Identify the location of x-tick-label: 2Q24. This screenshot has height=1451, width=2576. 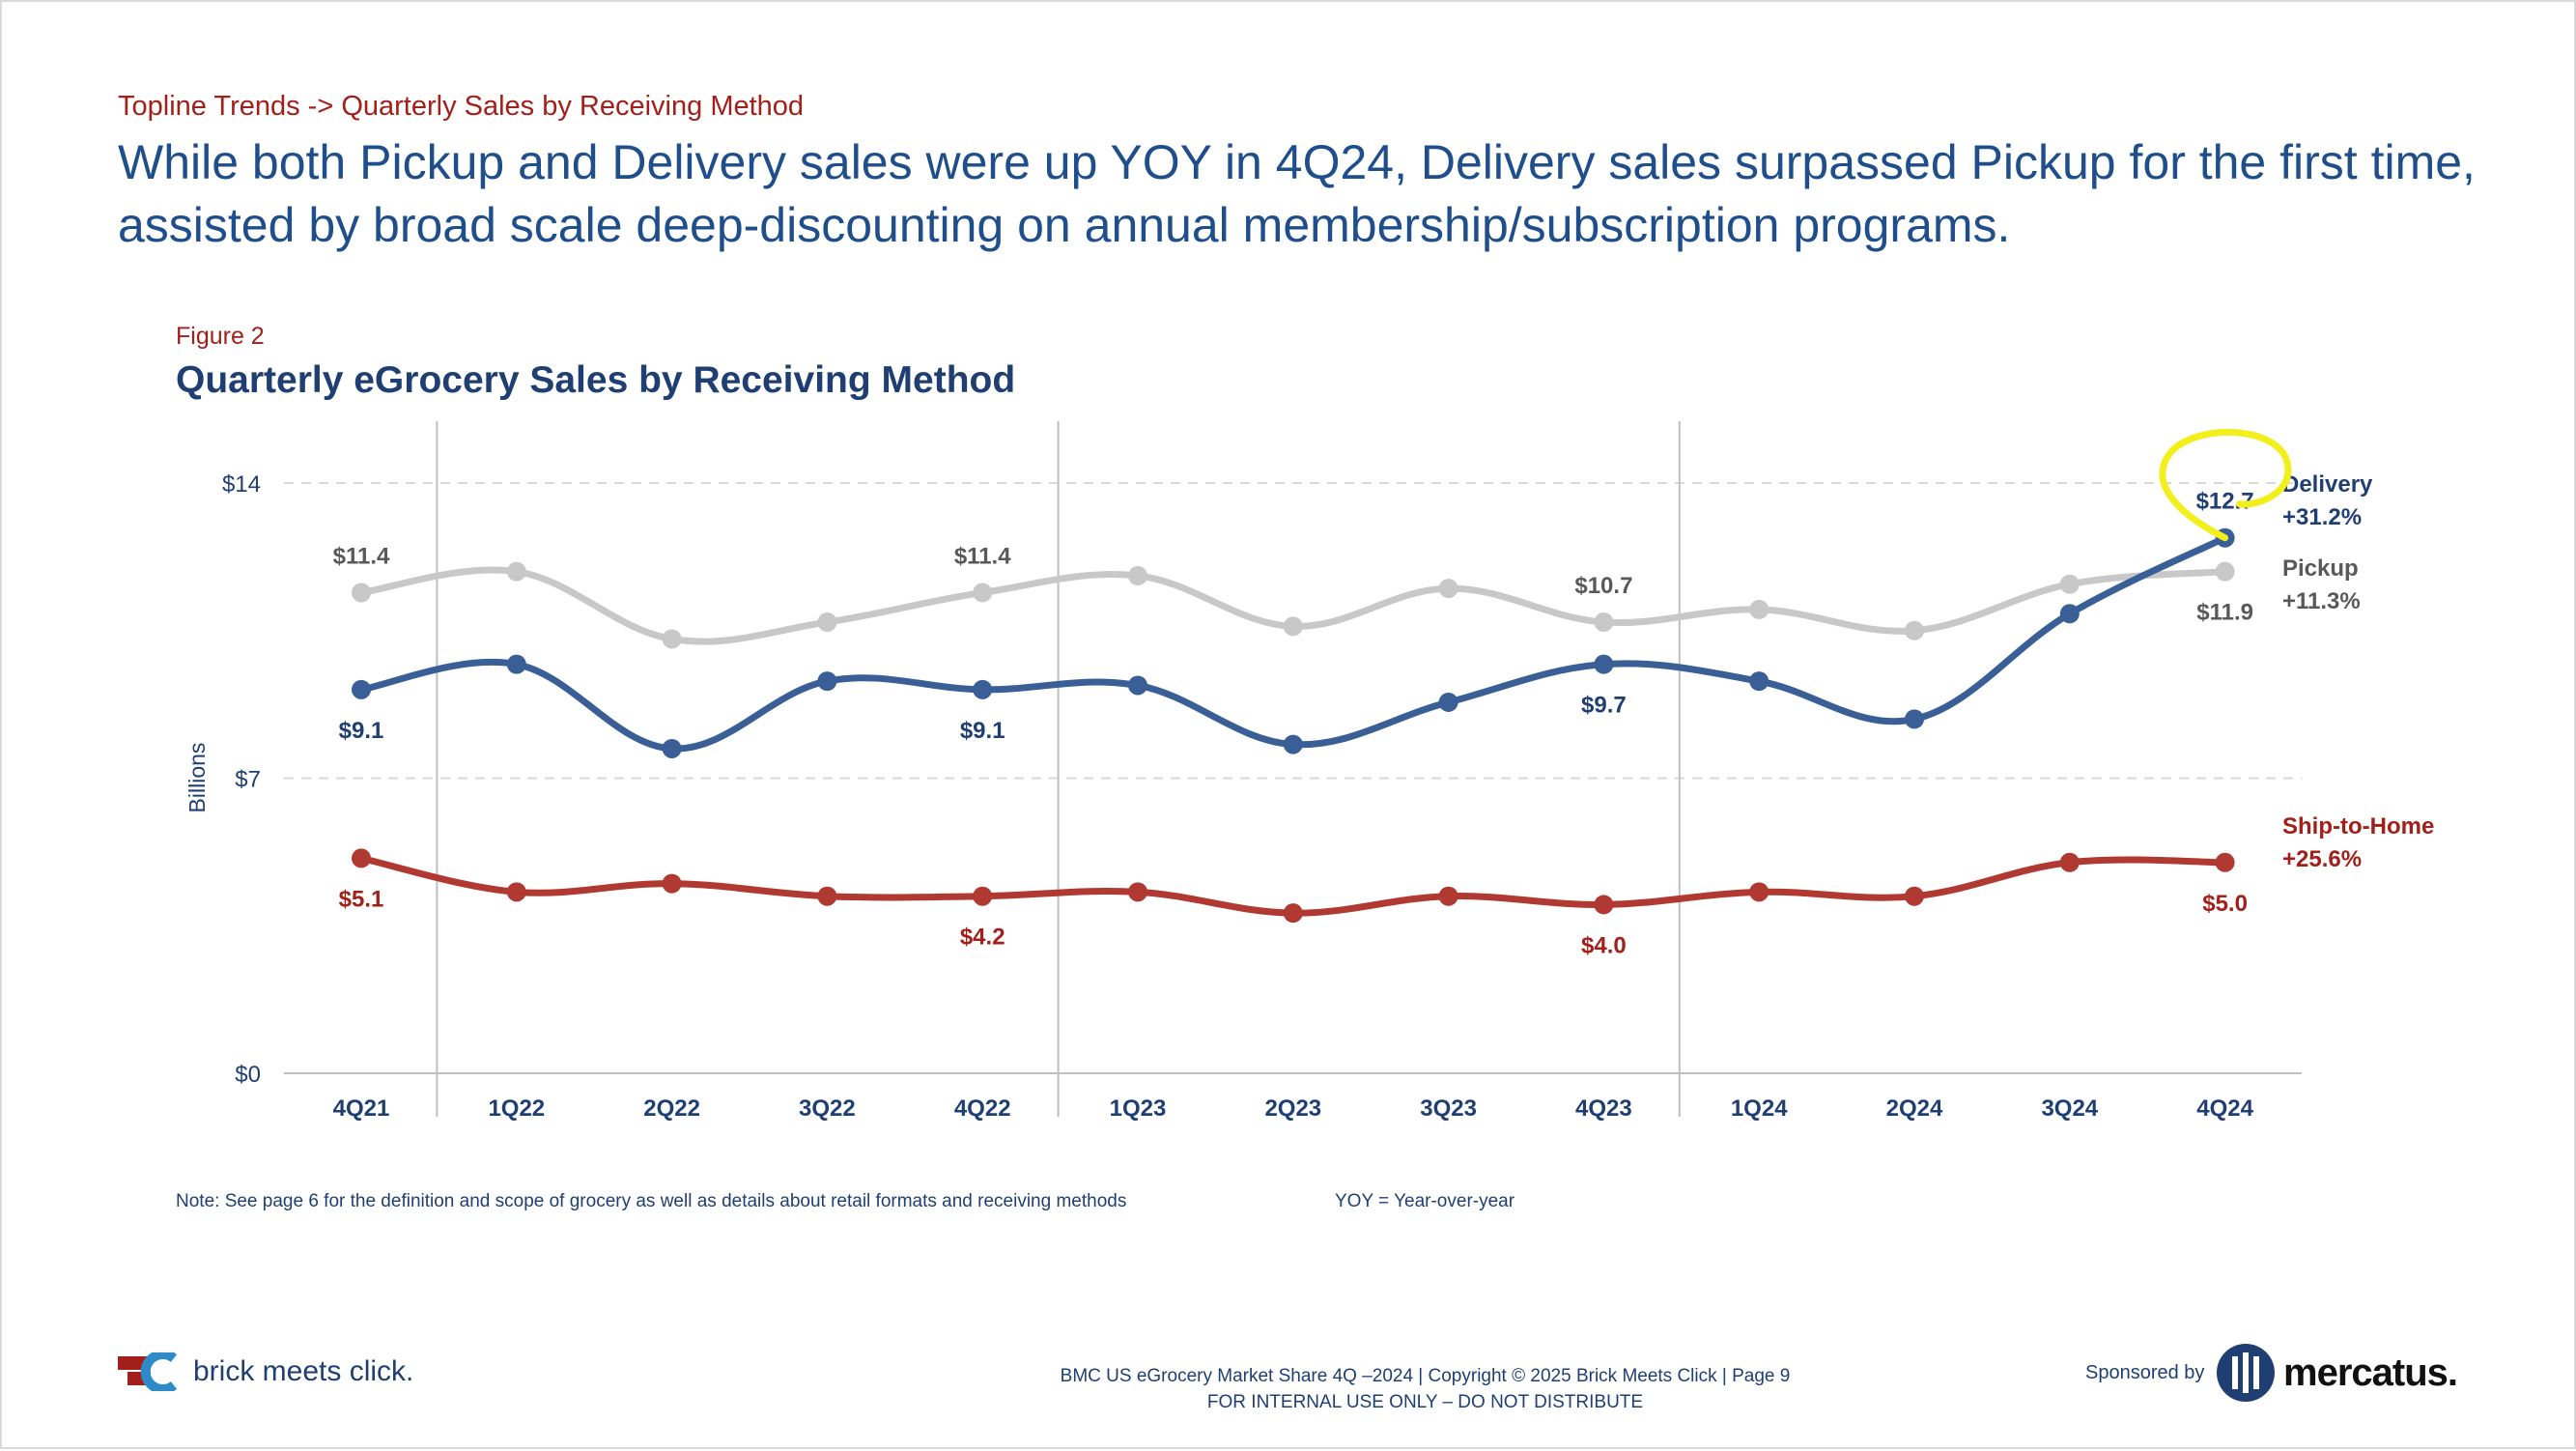
(1914, 1108).